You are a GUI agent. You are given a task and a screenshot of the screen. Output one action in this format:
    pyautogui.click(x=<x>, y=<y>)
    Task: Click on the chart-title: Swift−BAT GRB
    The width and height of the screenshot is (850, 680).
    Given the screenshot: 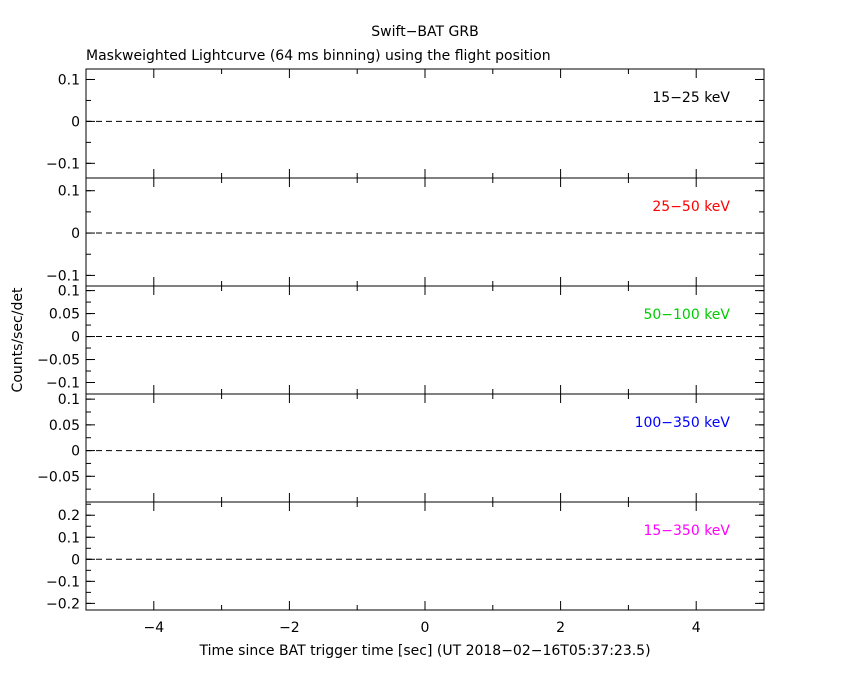 What is the action you would take?
    pyautogui.click(x=424, y=32)
    